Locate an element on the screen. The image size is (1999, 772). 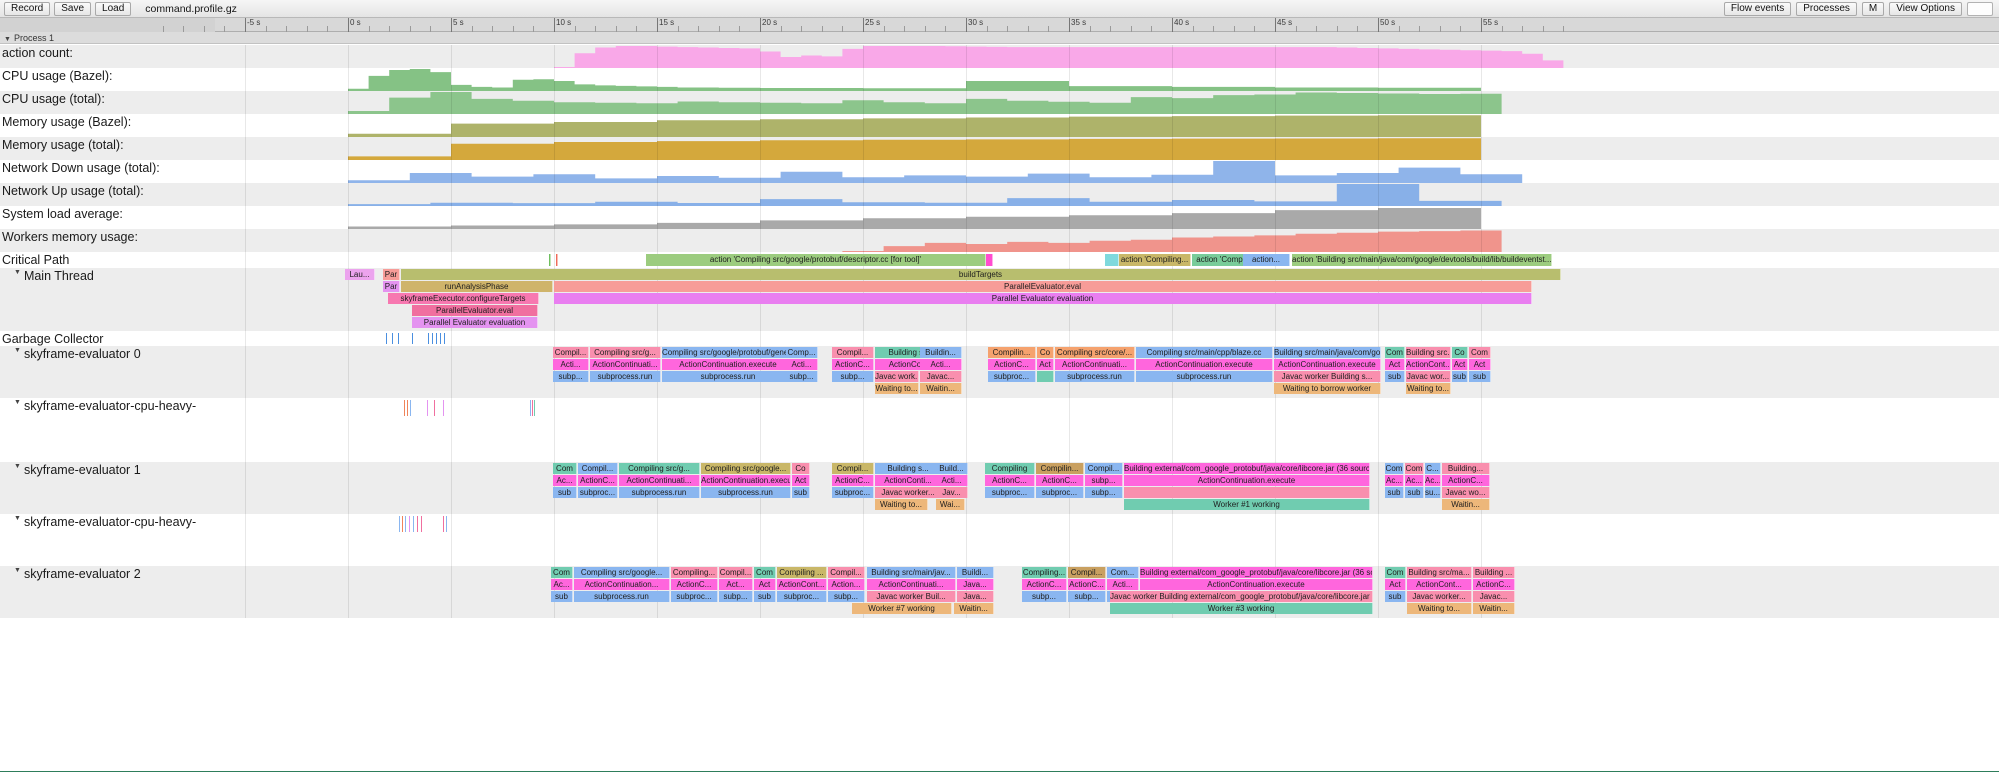
skyframe-evaluator-cpu-heavy-1-row: ▼ skyframe-evaluator-cpu-heavy- is located at coordinates (999, 540).